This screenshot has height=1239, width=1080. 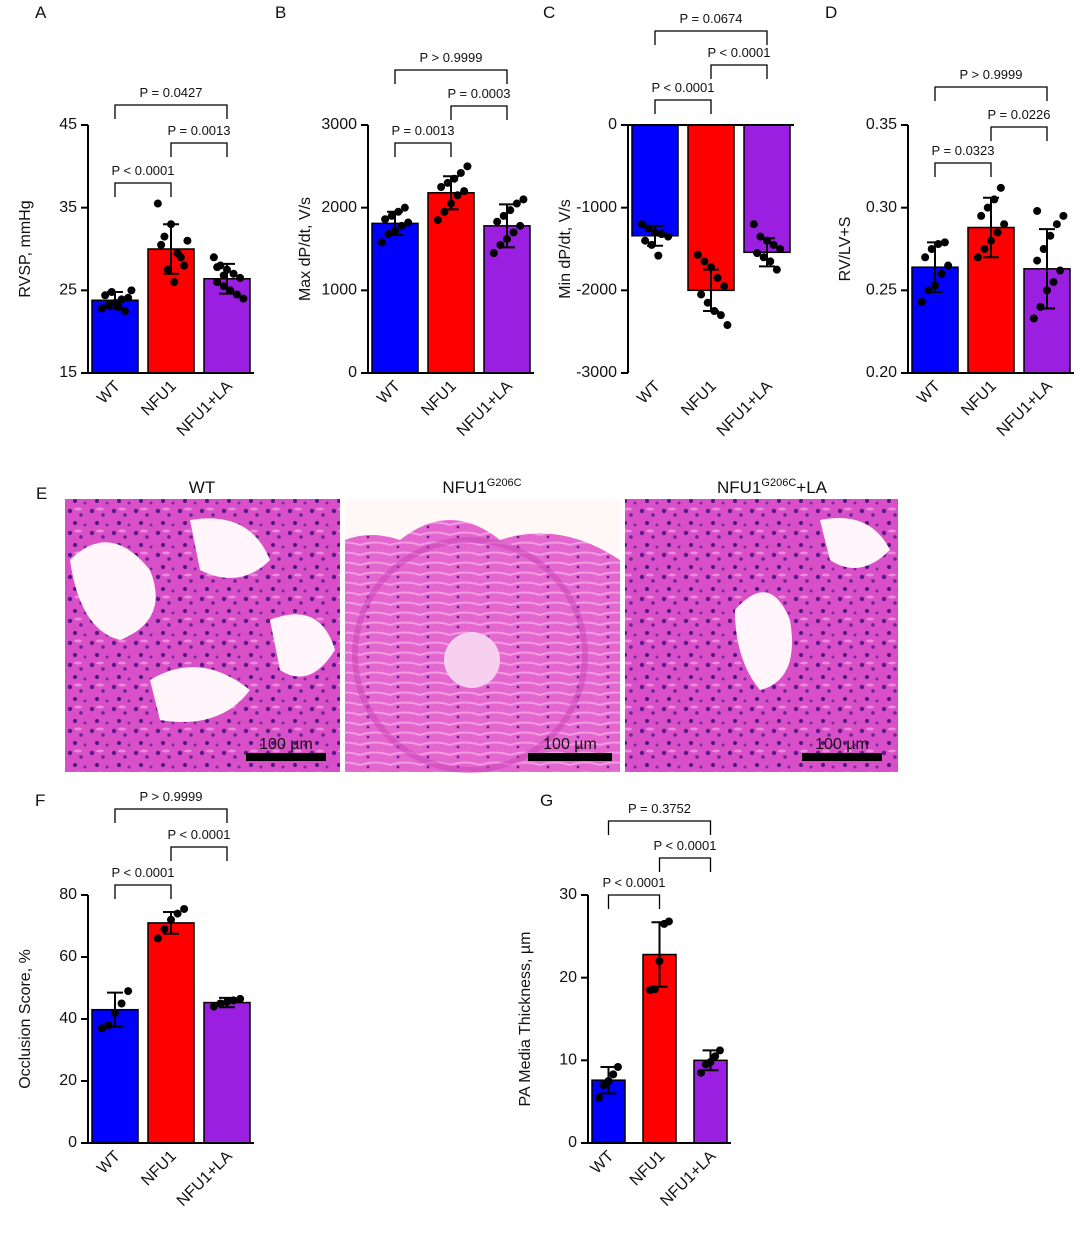 What do you see at coordinates (198, 130) in the screenshot?
I see `p-value: P = 0.0013` at bounding box center [198, 130].